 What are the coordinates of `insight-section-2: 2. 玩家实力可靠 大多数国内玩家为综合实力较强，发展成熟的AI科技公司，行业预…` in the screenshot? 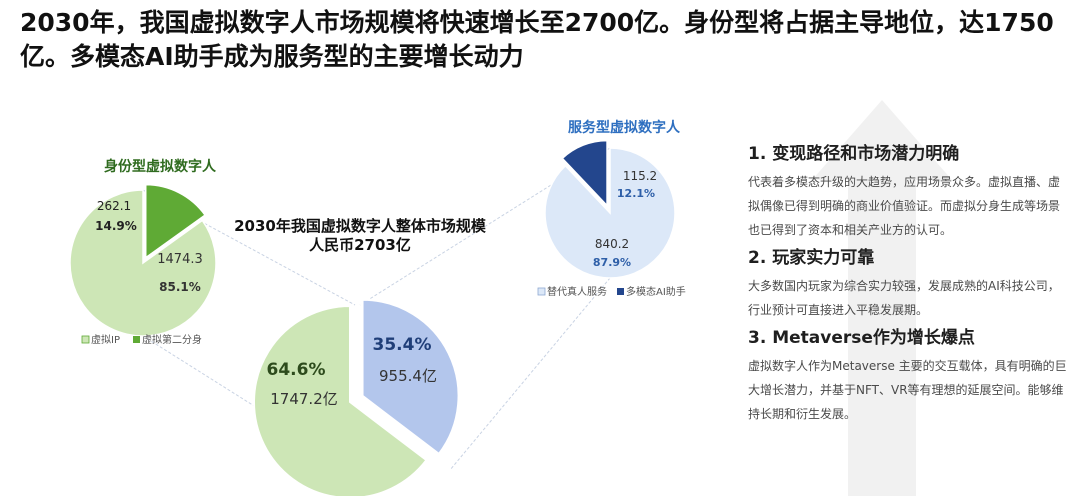 It's located at (909, 284).